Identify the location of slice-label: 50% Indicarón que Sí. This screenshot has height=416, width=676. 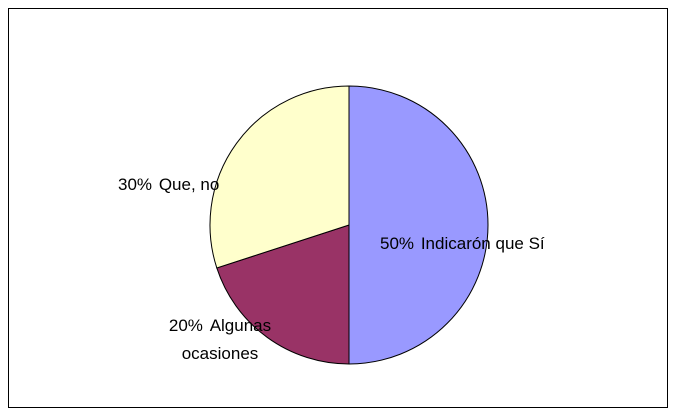
(510, 244).